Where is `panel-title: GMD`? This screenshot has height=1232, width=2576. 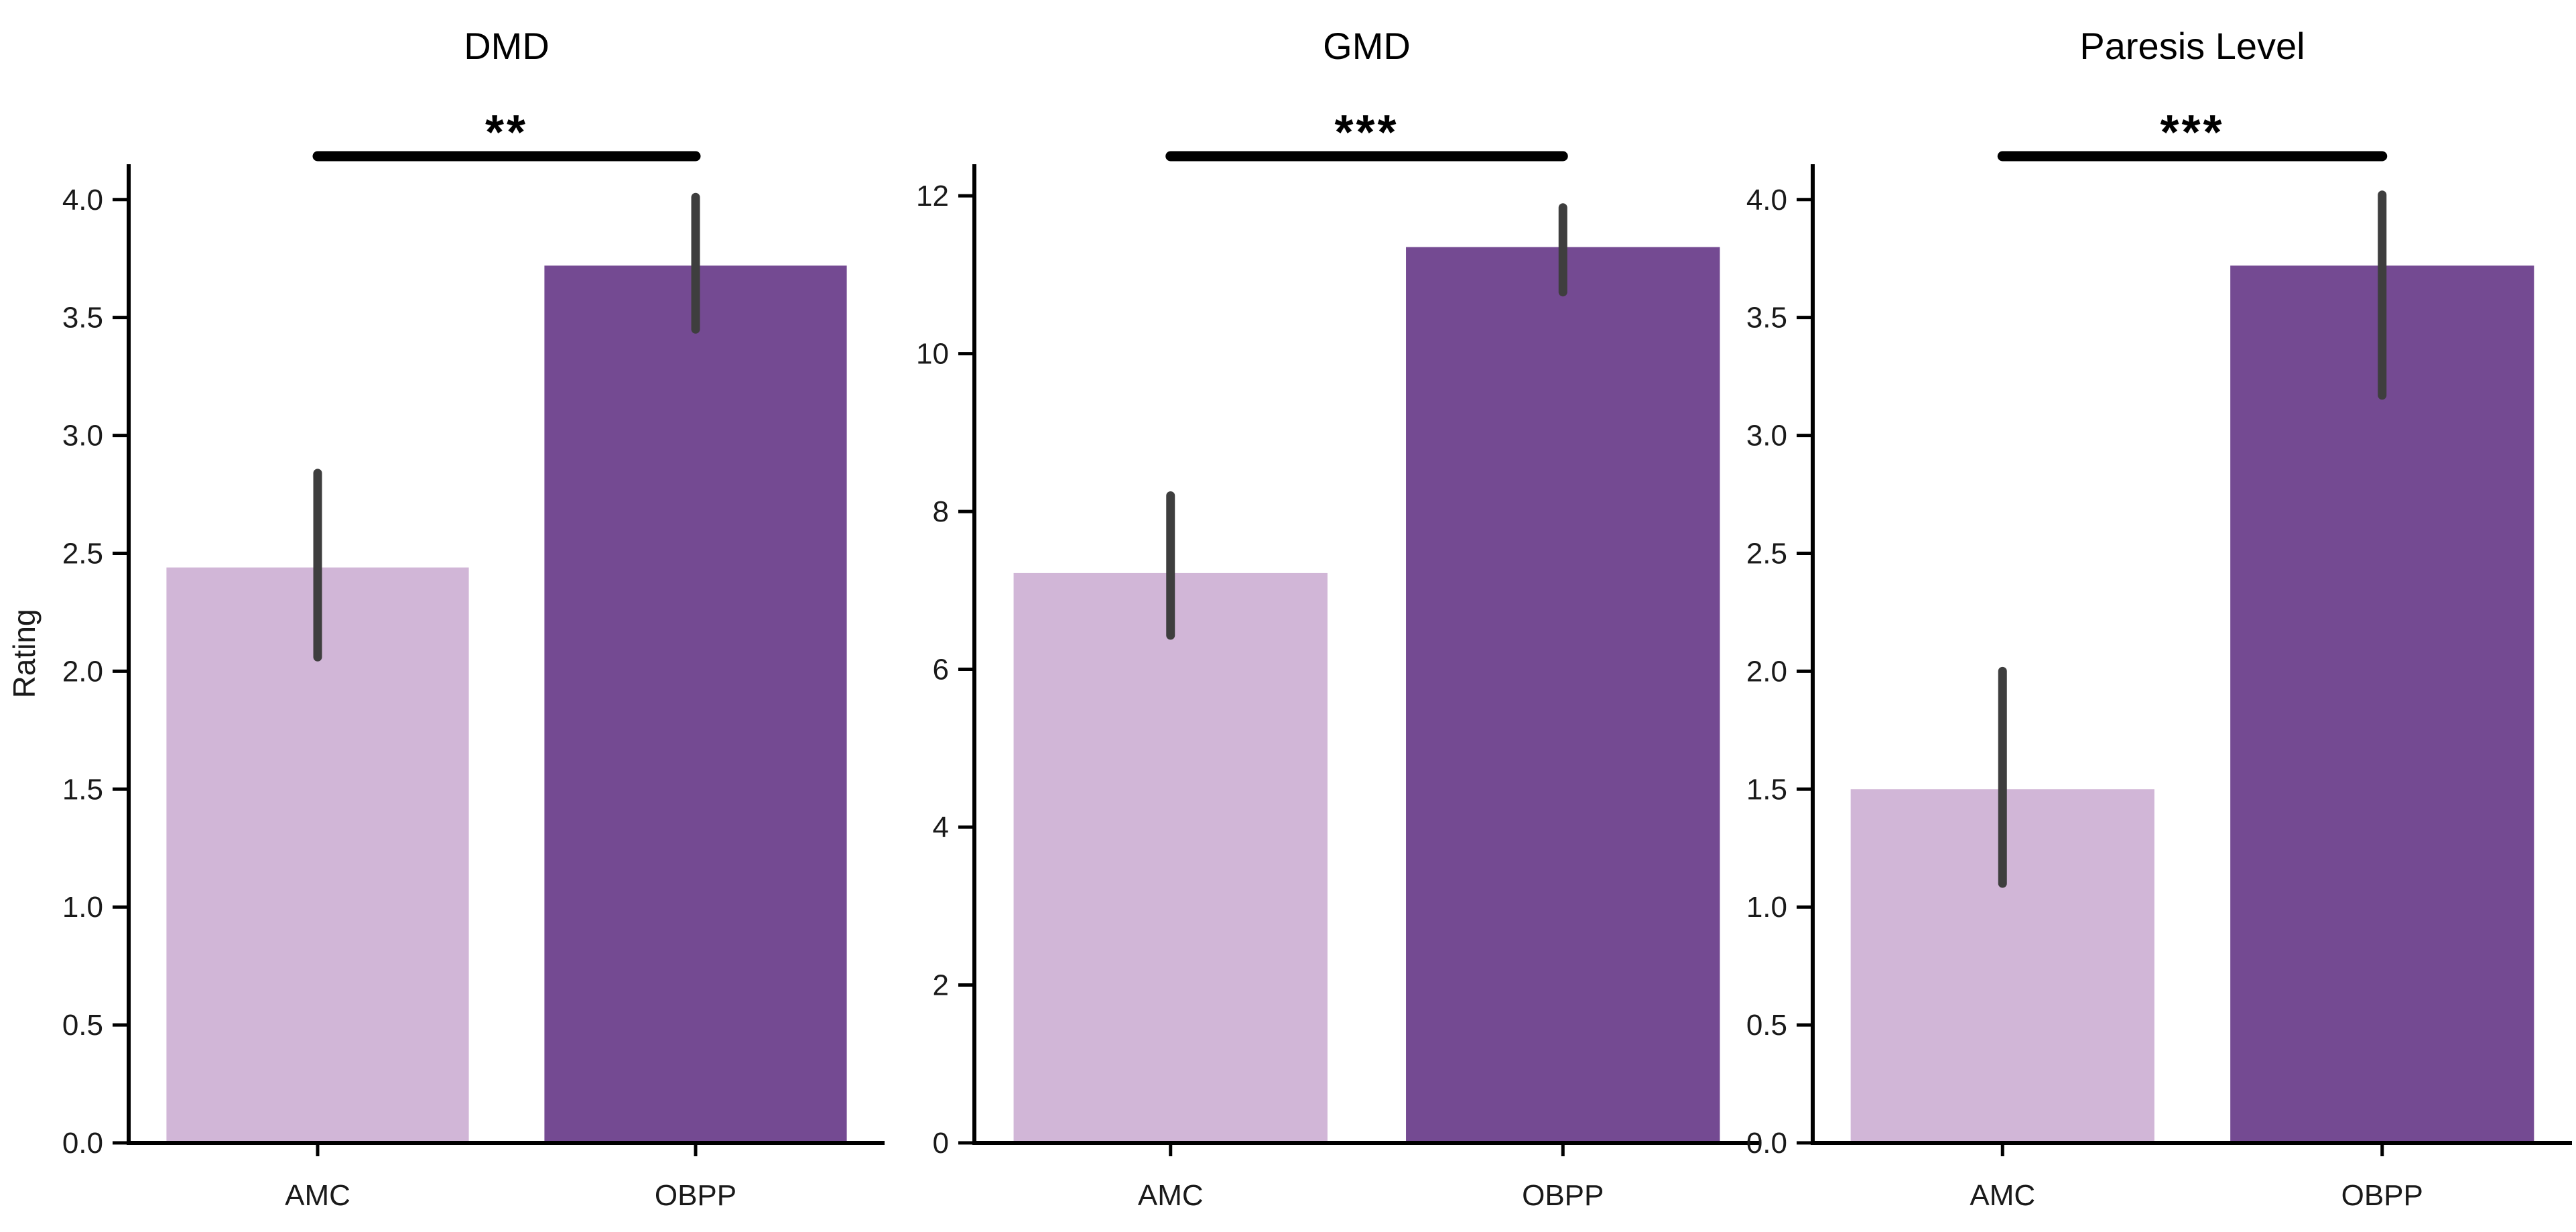 panel-title: GMD is located at coordinates (1367, 46).